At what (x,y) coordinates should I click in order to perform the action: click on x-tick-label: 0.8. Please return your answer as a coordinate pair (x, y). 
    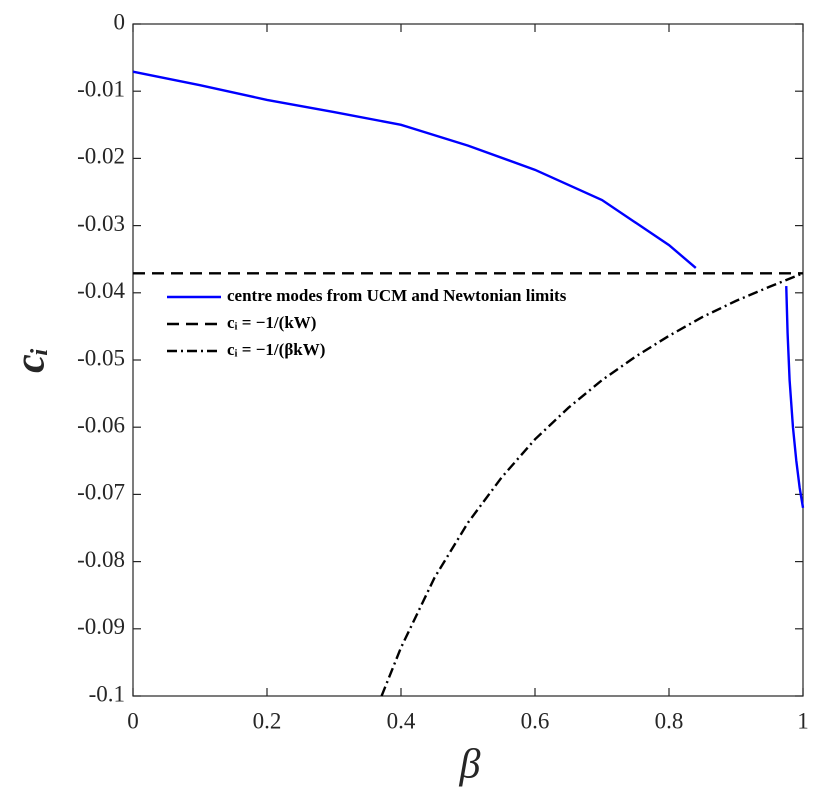
    Looking at the image, I should click on (669, 720).